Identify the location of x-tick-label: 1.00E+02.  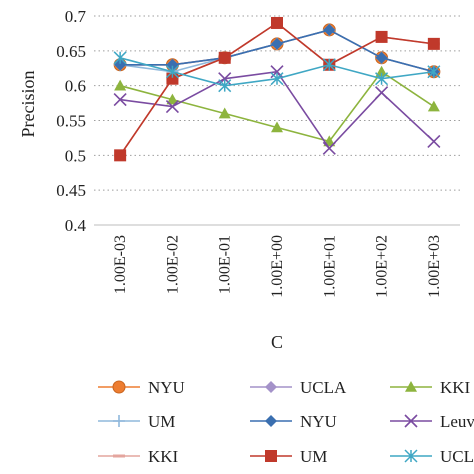
(382, 266).